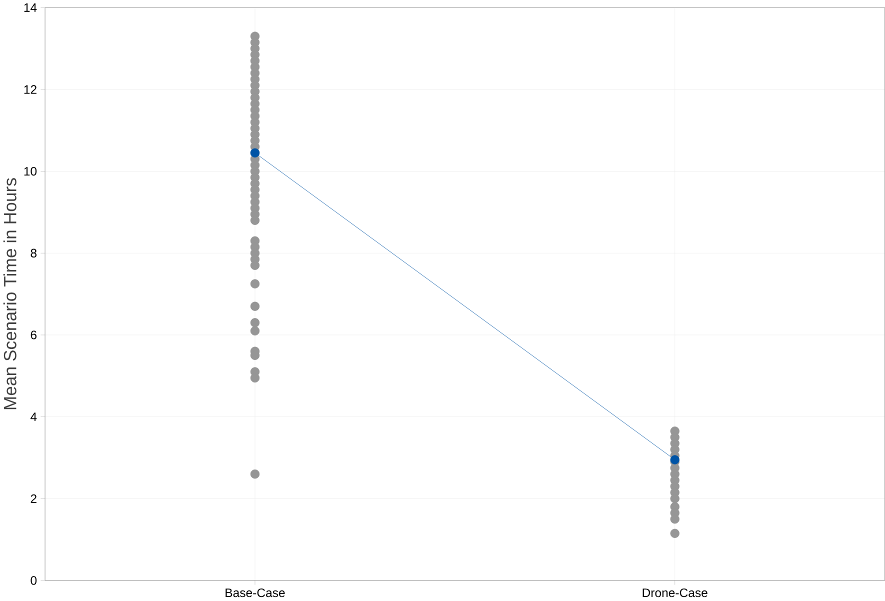  Describe the element at coordinates (30, 89) in the screenshot. I see `y-tick-label: 12` at that location.